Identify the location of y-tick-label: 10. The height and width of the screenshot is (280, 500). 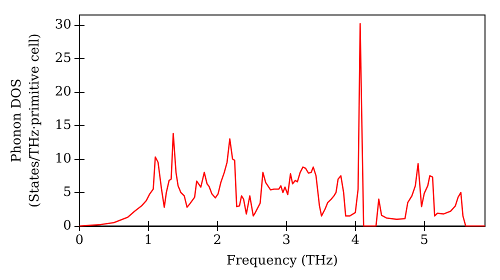
(63, 159).